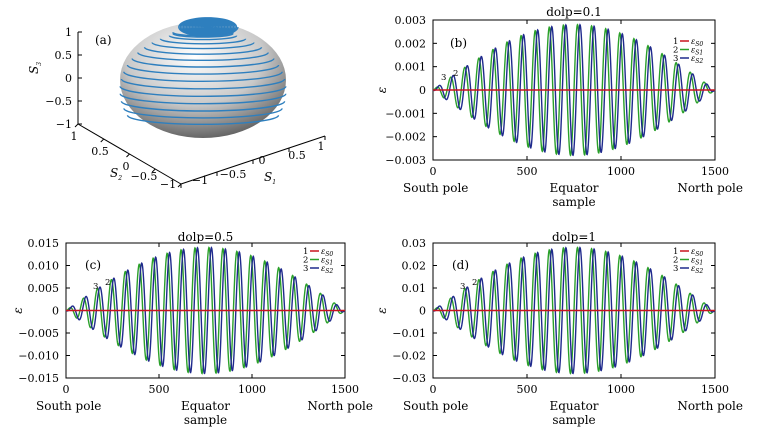  What do you see at coordinates (200, 180) in the screenshot?
I see `x-tick-label: −1` at bounding box center [200, 180].